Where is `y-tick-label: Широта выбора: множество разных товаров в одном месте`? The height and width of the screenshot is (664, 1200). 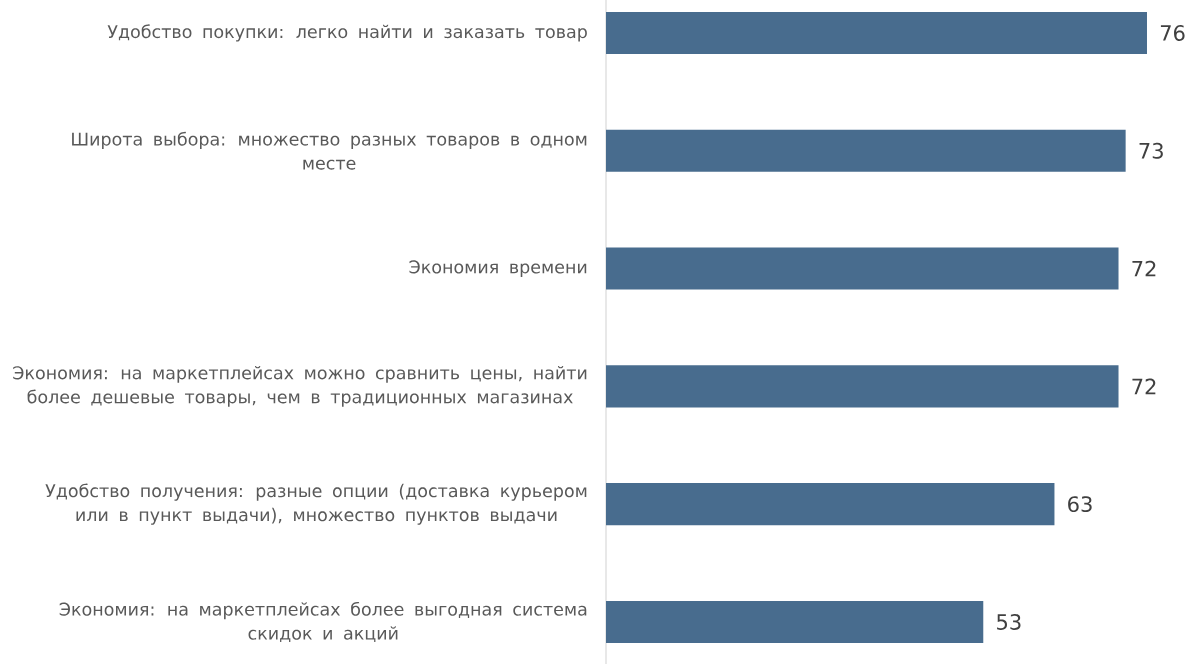
y-tick-label: Широта выбора: множество разных товаров в одном месте is located at coordinates (329, 150).